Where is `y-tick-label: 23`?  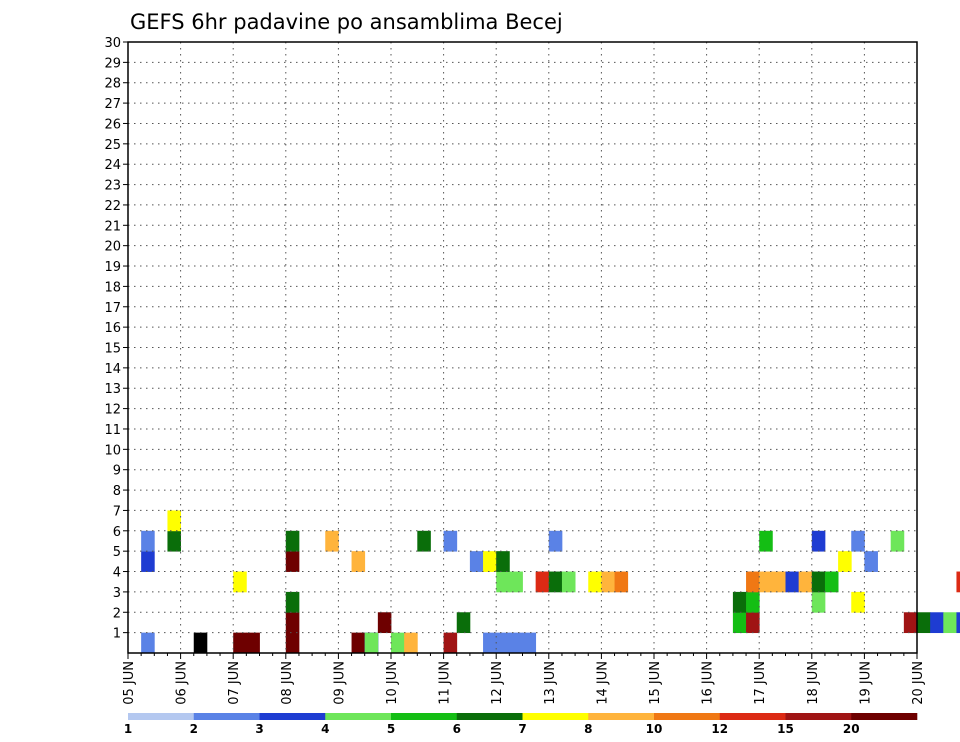 y-tick-label: 23 is located at coordinates (112, 186).